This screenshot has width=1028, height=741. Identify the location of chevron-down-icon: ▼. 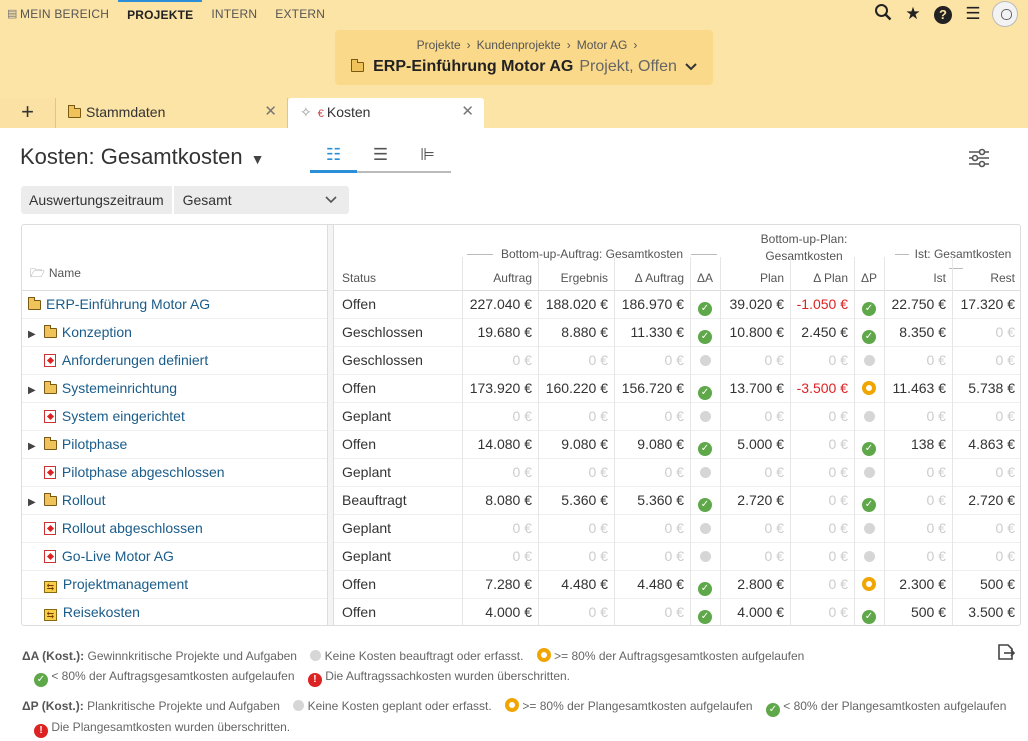
(257, 159).